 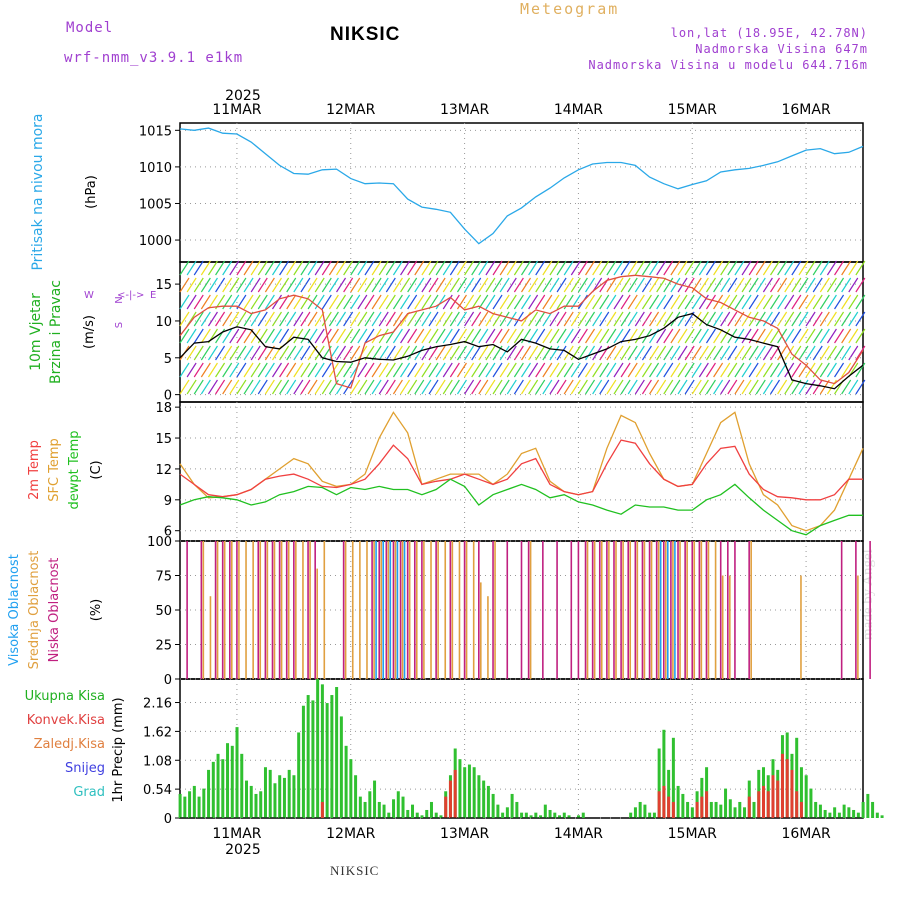 I want to click on bottom-year-label: 2025, so click(x=243, y=850).